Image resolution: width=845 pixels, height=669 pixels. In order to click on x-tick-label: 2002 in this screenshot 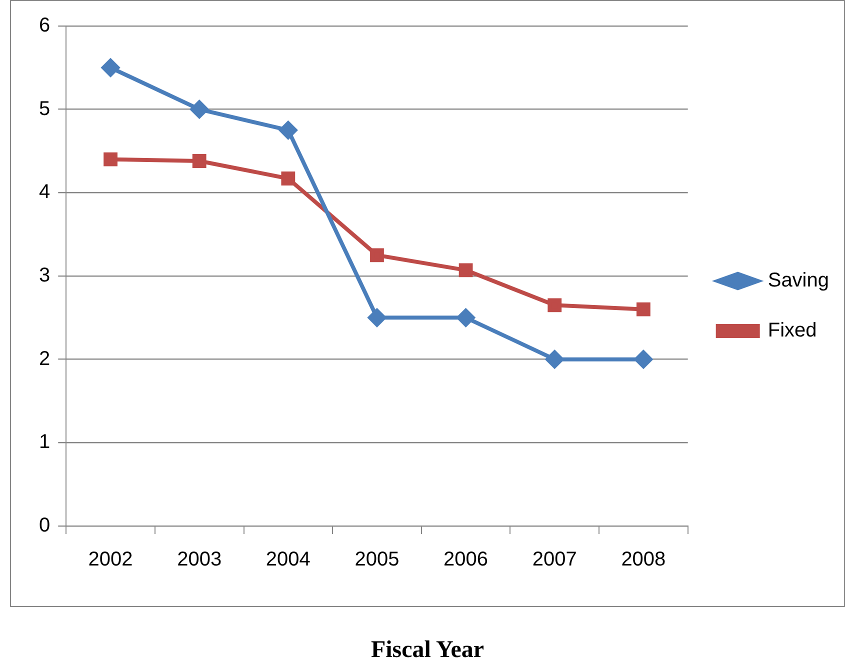, I will do `click(110, 559)`.